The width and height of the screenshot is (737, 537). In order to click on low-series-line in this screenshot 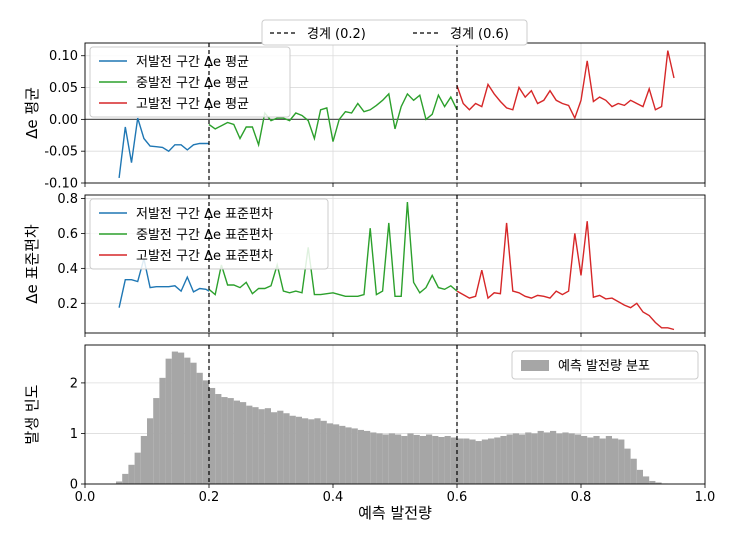, I will do `click(164, 283)`.